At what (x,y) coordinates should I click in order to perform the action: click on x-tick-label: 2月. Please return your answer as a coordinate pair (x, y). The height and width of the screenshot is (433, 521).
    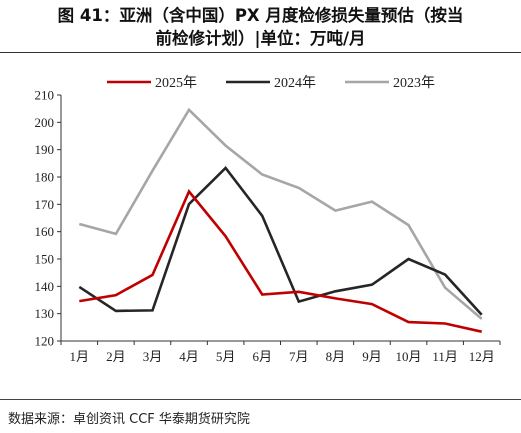
    Looking at the image, I should click on (116, 356).